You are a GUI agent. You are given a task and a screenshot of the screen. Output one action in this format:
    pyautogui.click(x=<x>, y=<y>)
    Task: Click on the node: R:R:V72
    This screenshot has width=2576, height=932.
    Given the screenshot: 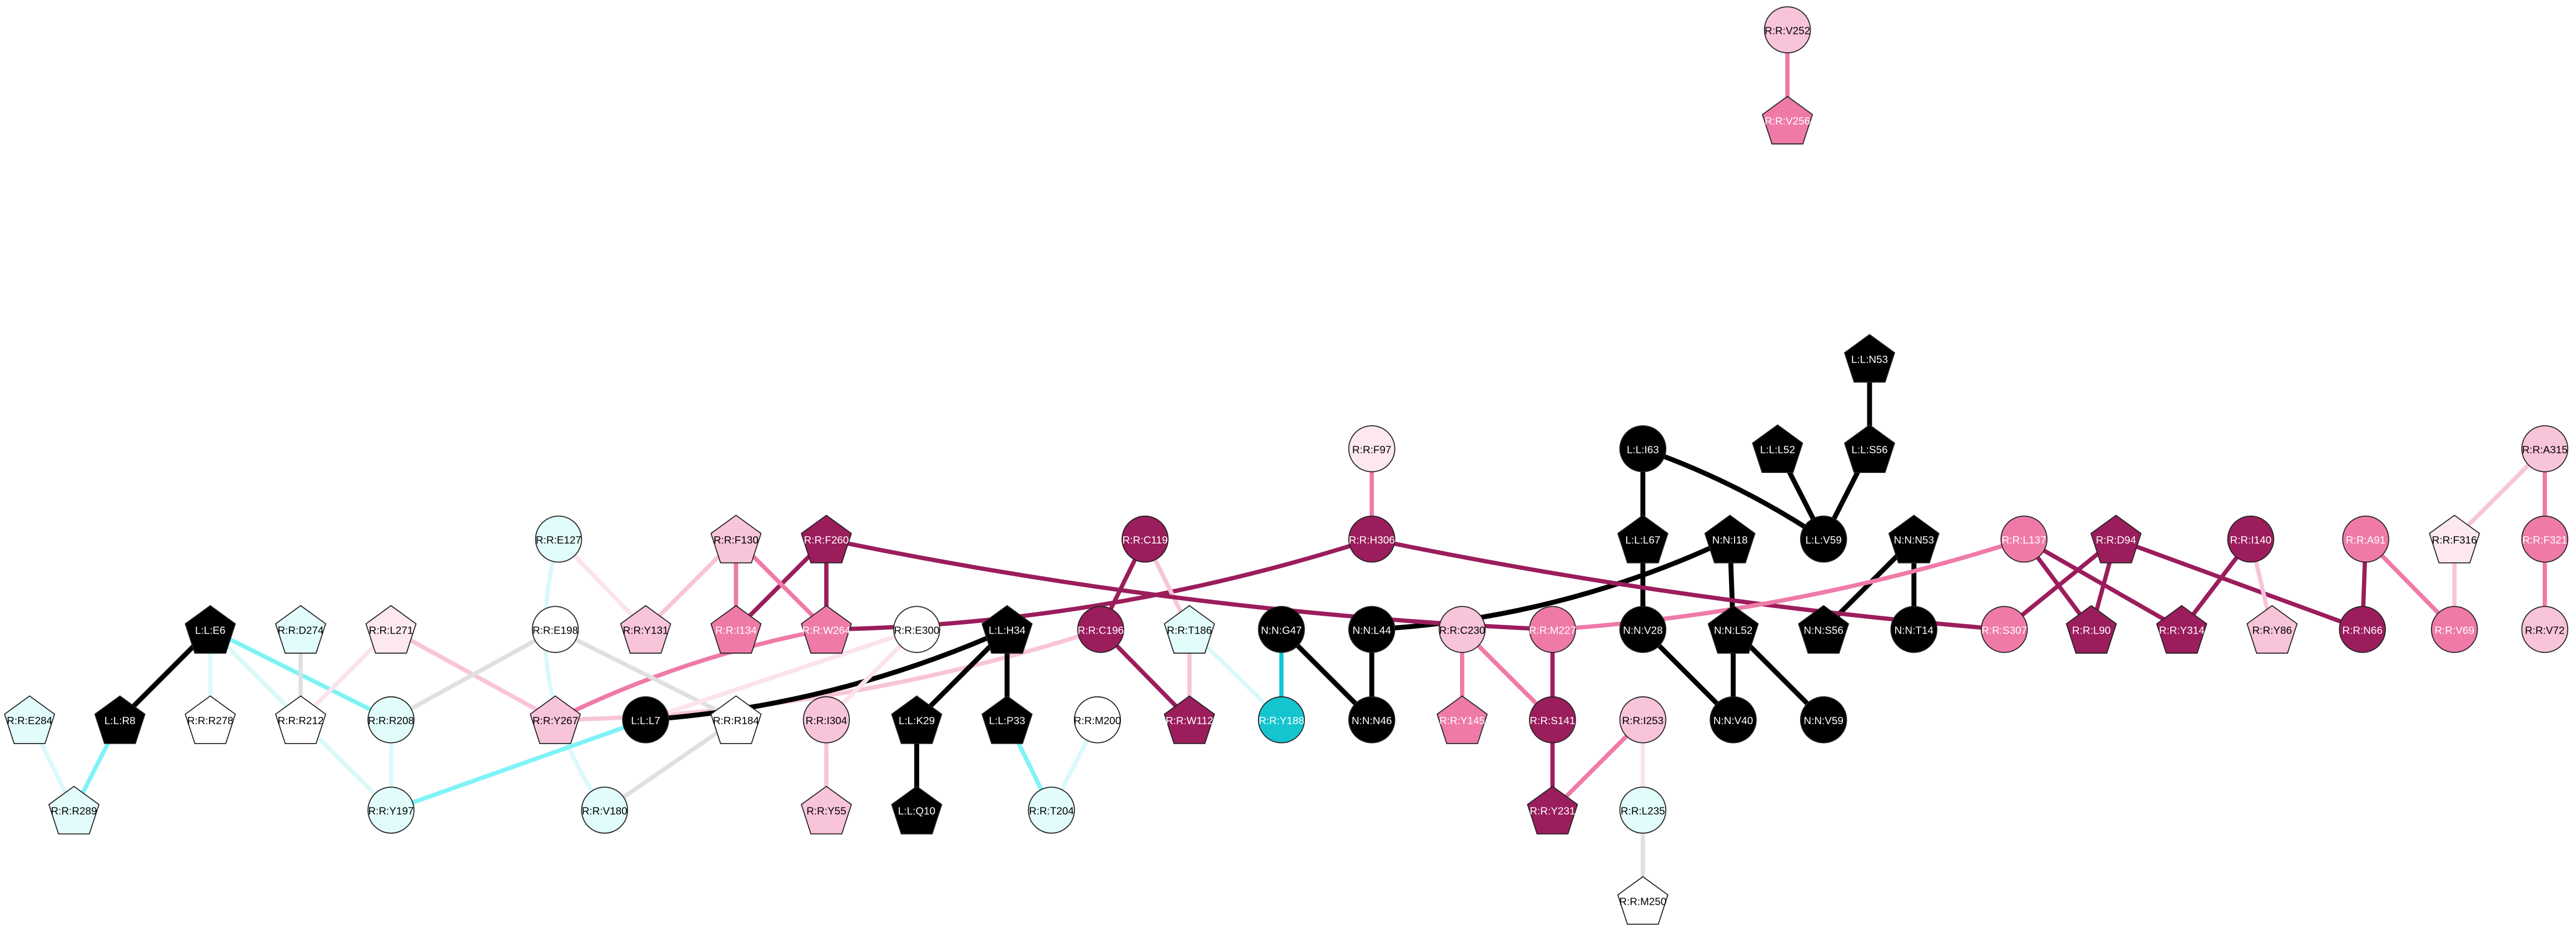 What is the action you would take?
    pyautogui.click(x=2545, y=629)
    